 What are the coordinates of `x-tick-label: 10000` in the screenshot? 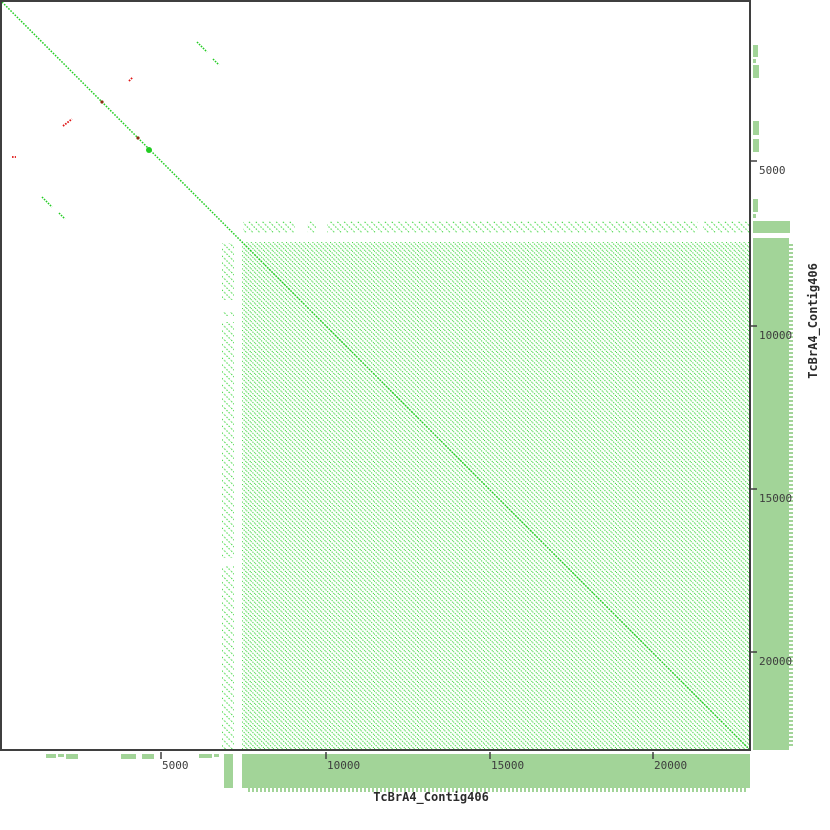 It's located at (343, 765).